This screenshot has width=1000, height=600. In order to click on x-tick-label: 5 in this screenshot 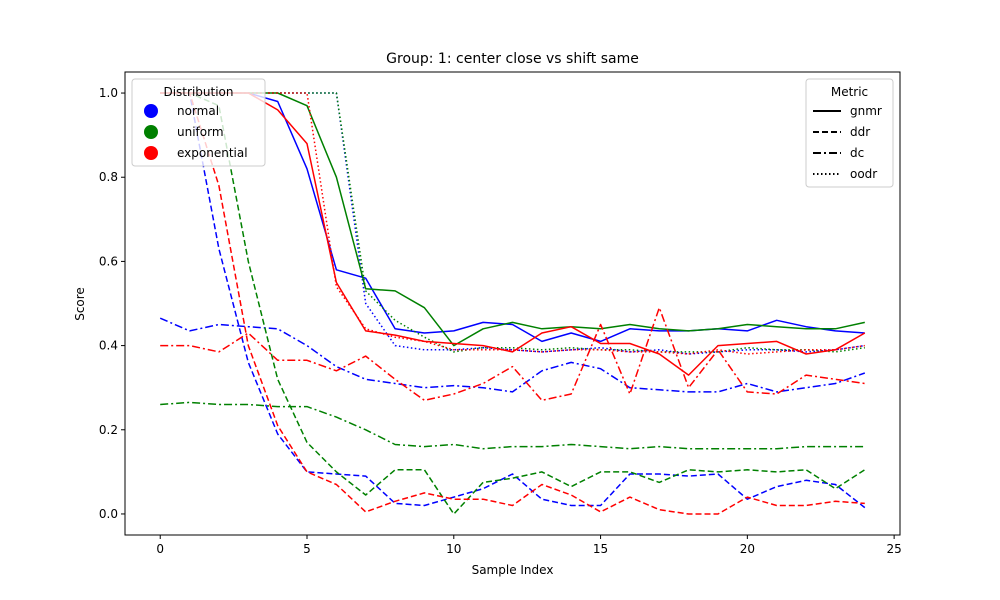, I will do `click(307, 549)`.